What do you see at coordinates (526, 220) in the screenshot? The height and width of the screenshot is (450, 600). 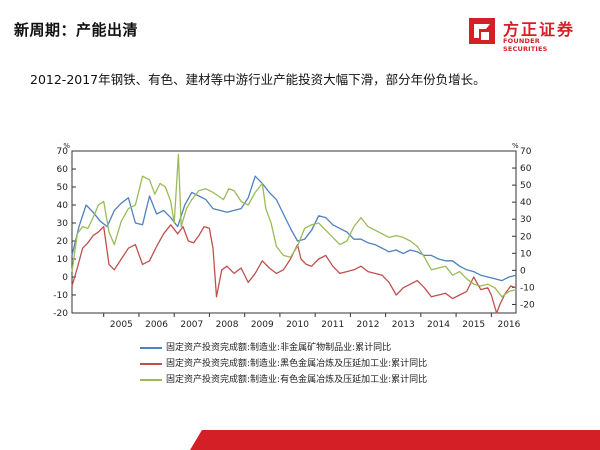 I see `right-axis-tick-label: 30` at bounding box center [526, 220].